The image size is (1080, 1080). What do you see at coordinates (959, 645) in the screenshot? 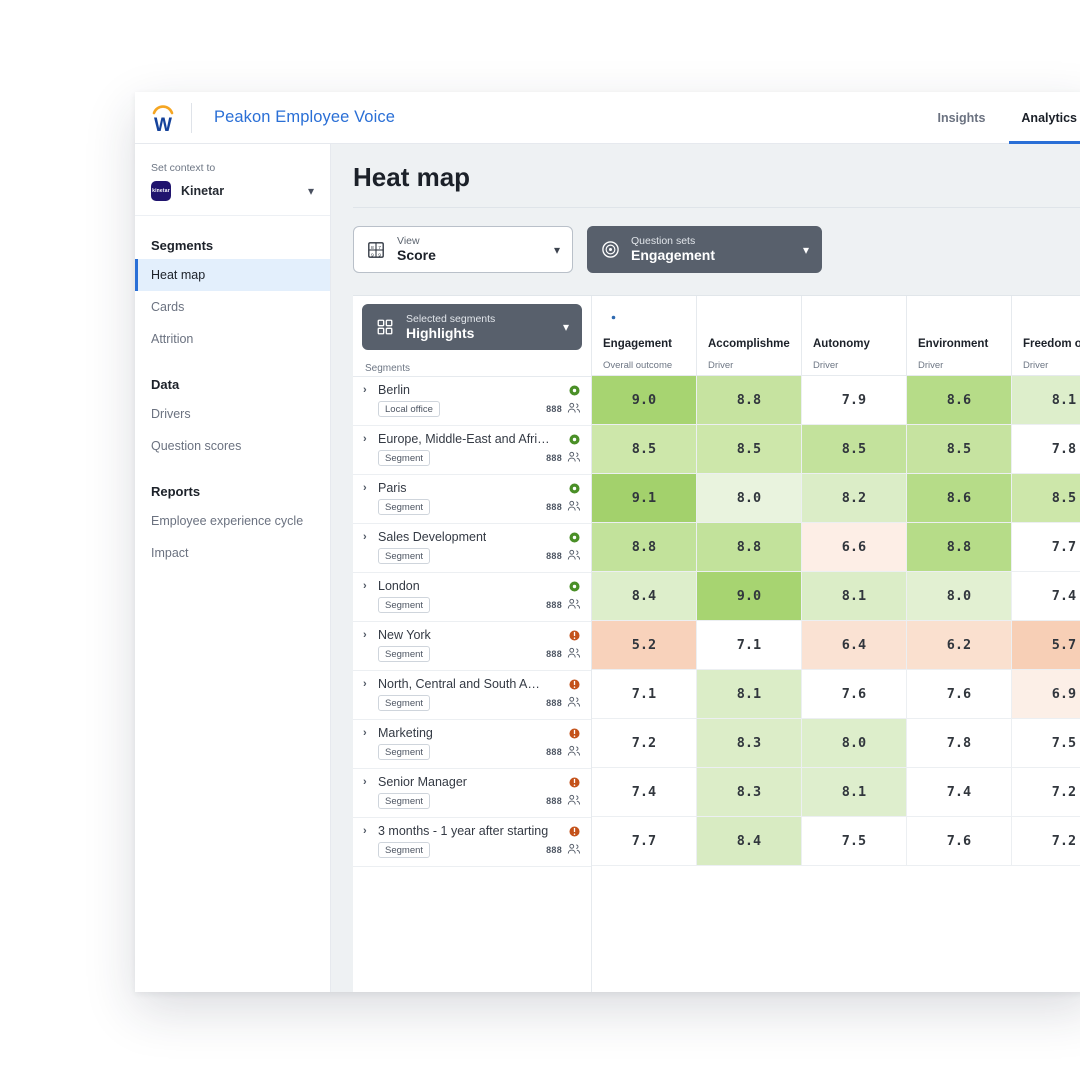
I see `heat-map-cell: 6.2` at bounding box center [959, 645].